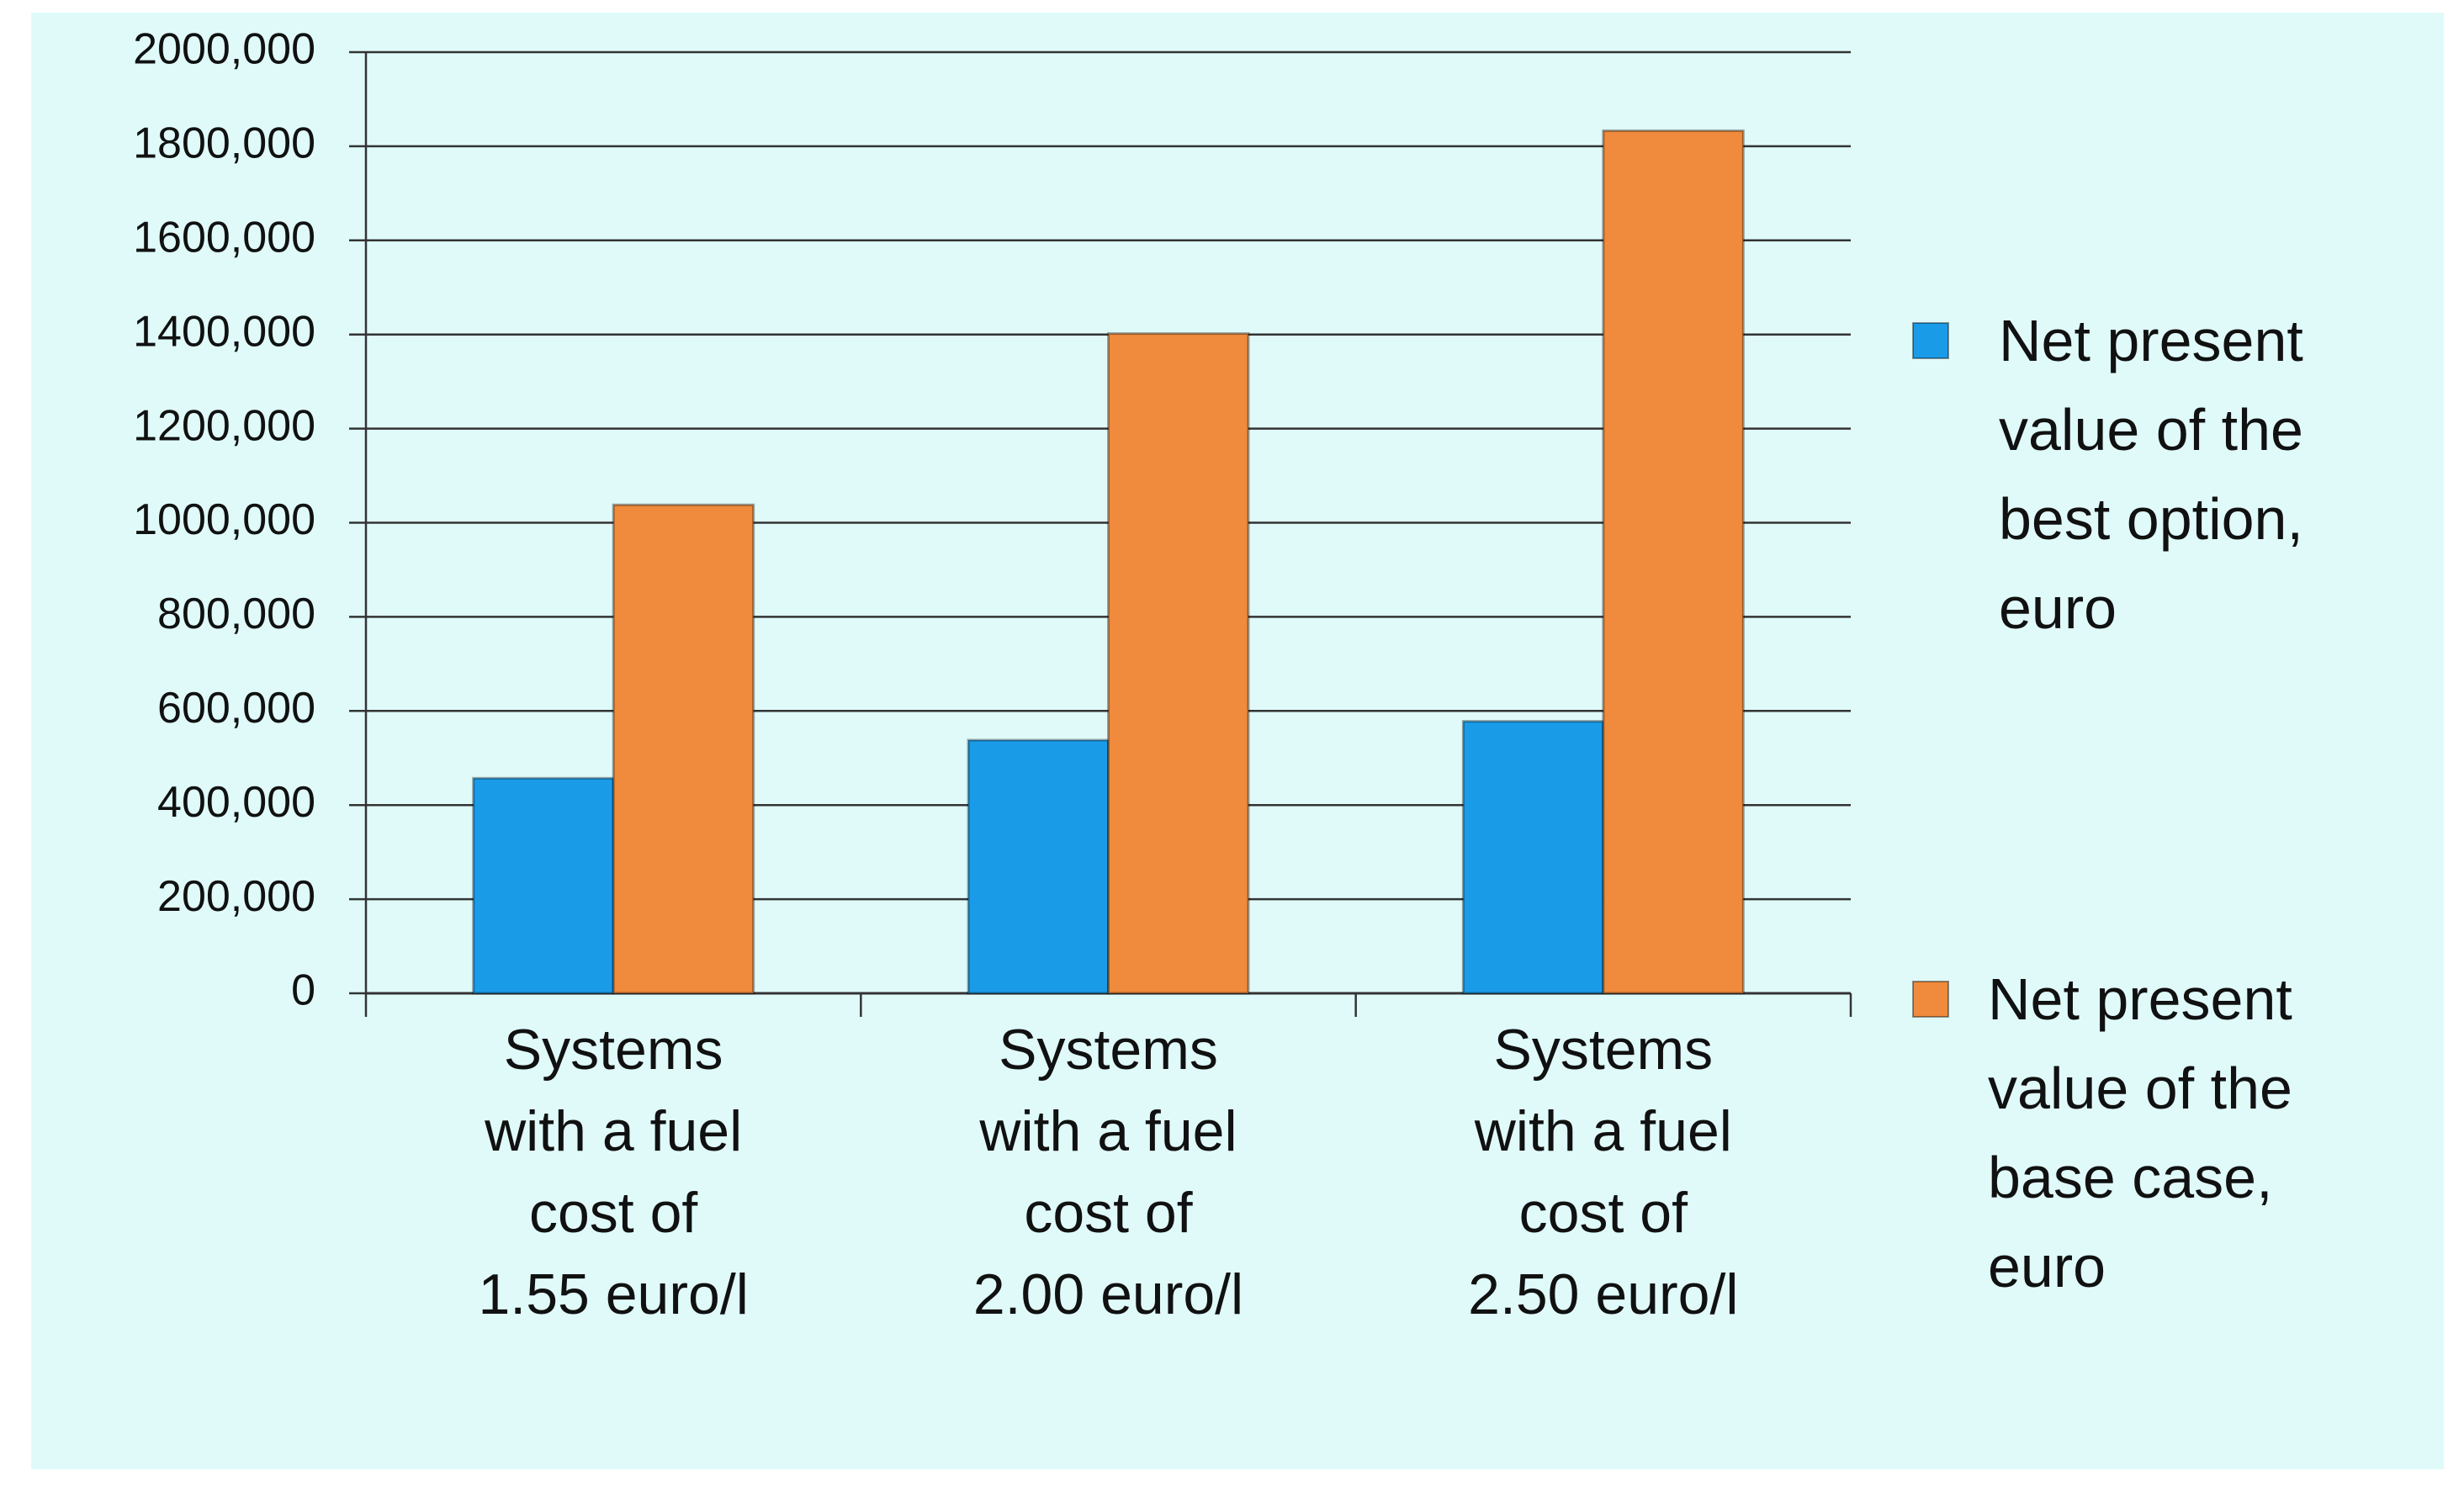 The image size is (2464, 1487). What do you see at coordinates (224, 331) in the screenshot?
I see `y-tick-label: 1400,000` at bounding box center [224, 331].